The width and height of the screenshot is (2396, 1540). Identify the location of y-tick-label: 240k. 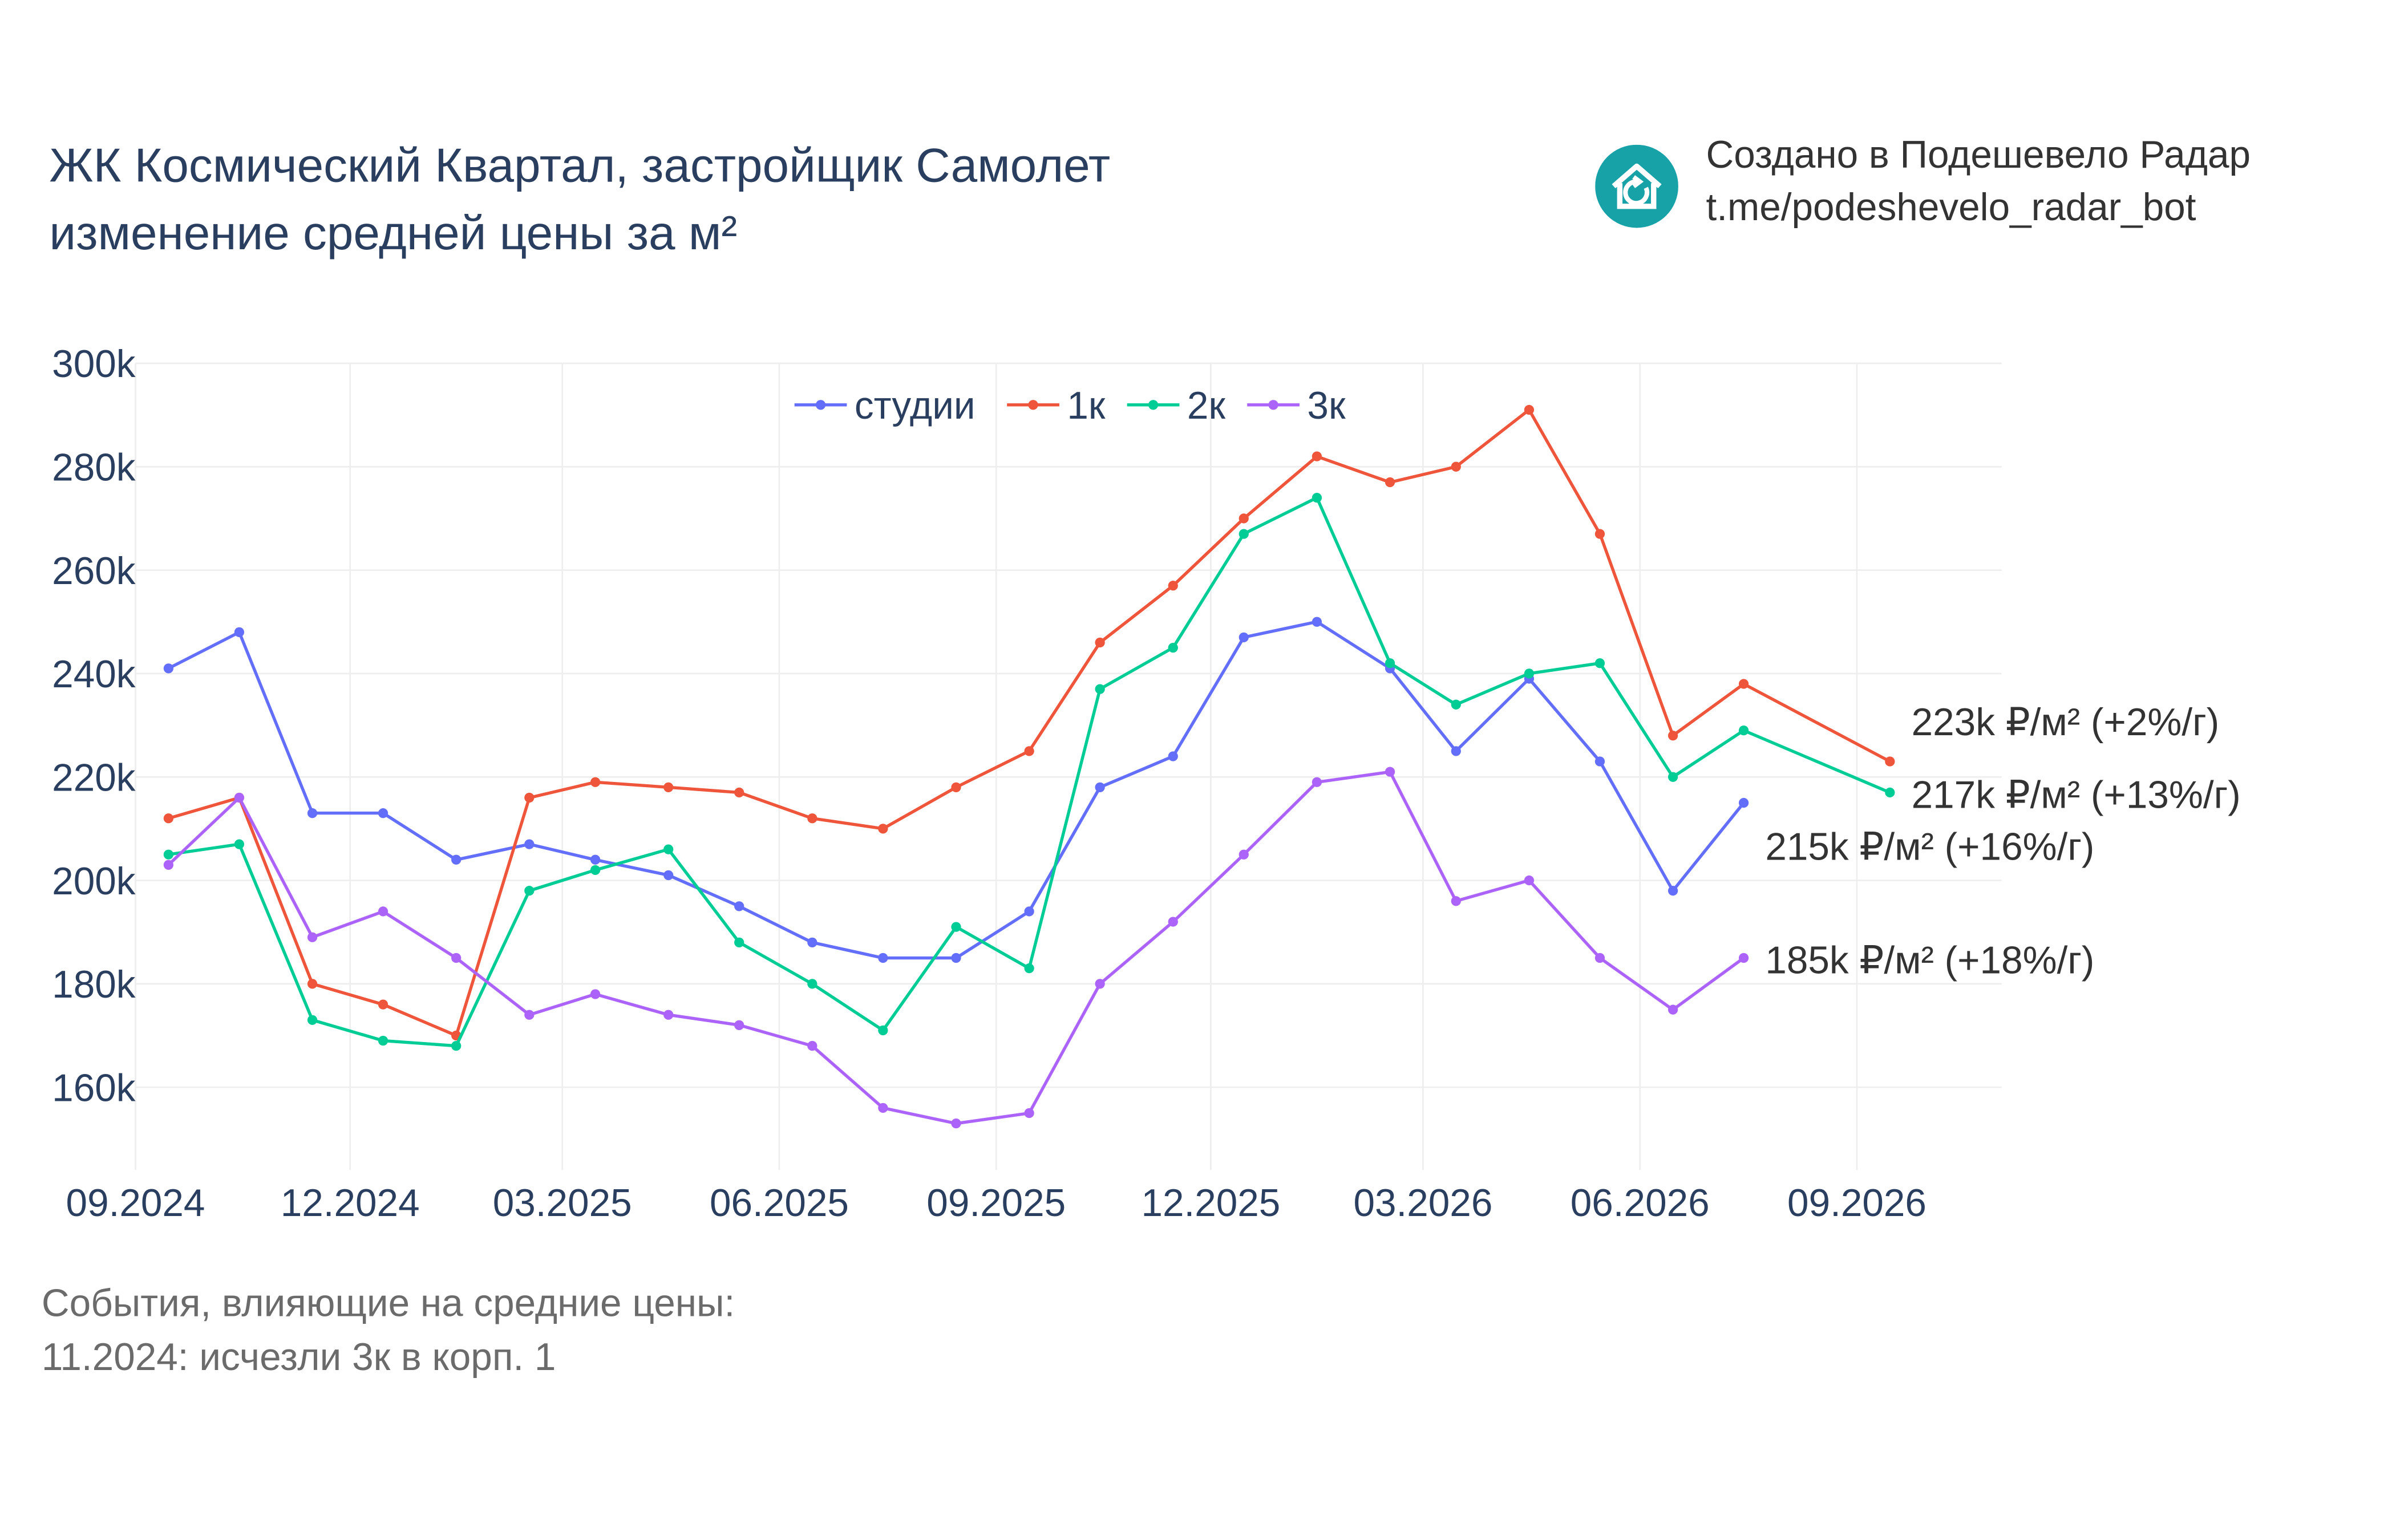
(94, 675).